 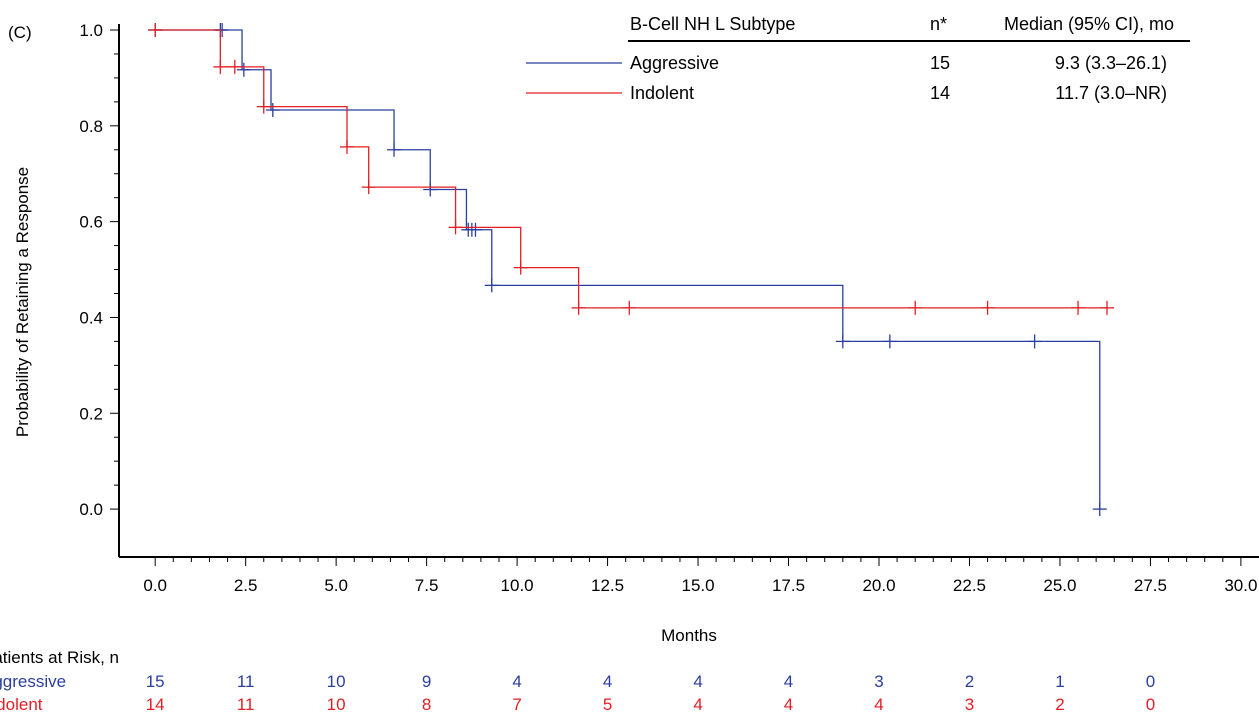 I want to click on risk-value-indolent: 8, so click(x=426, y=704).